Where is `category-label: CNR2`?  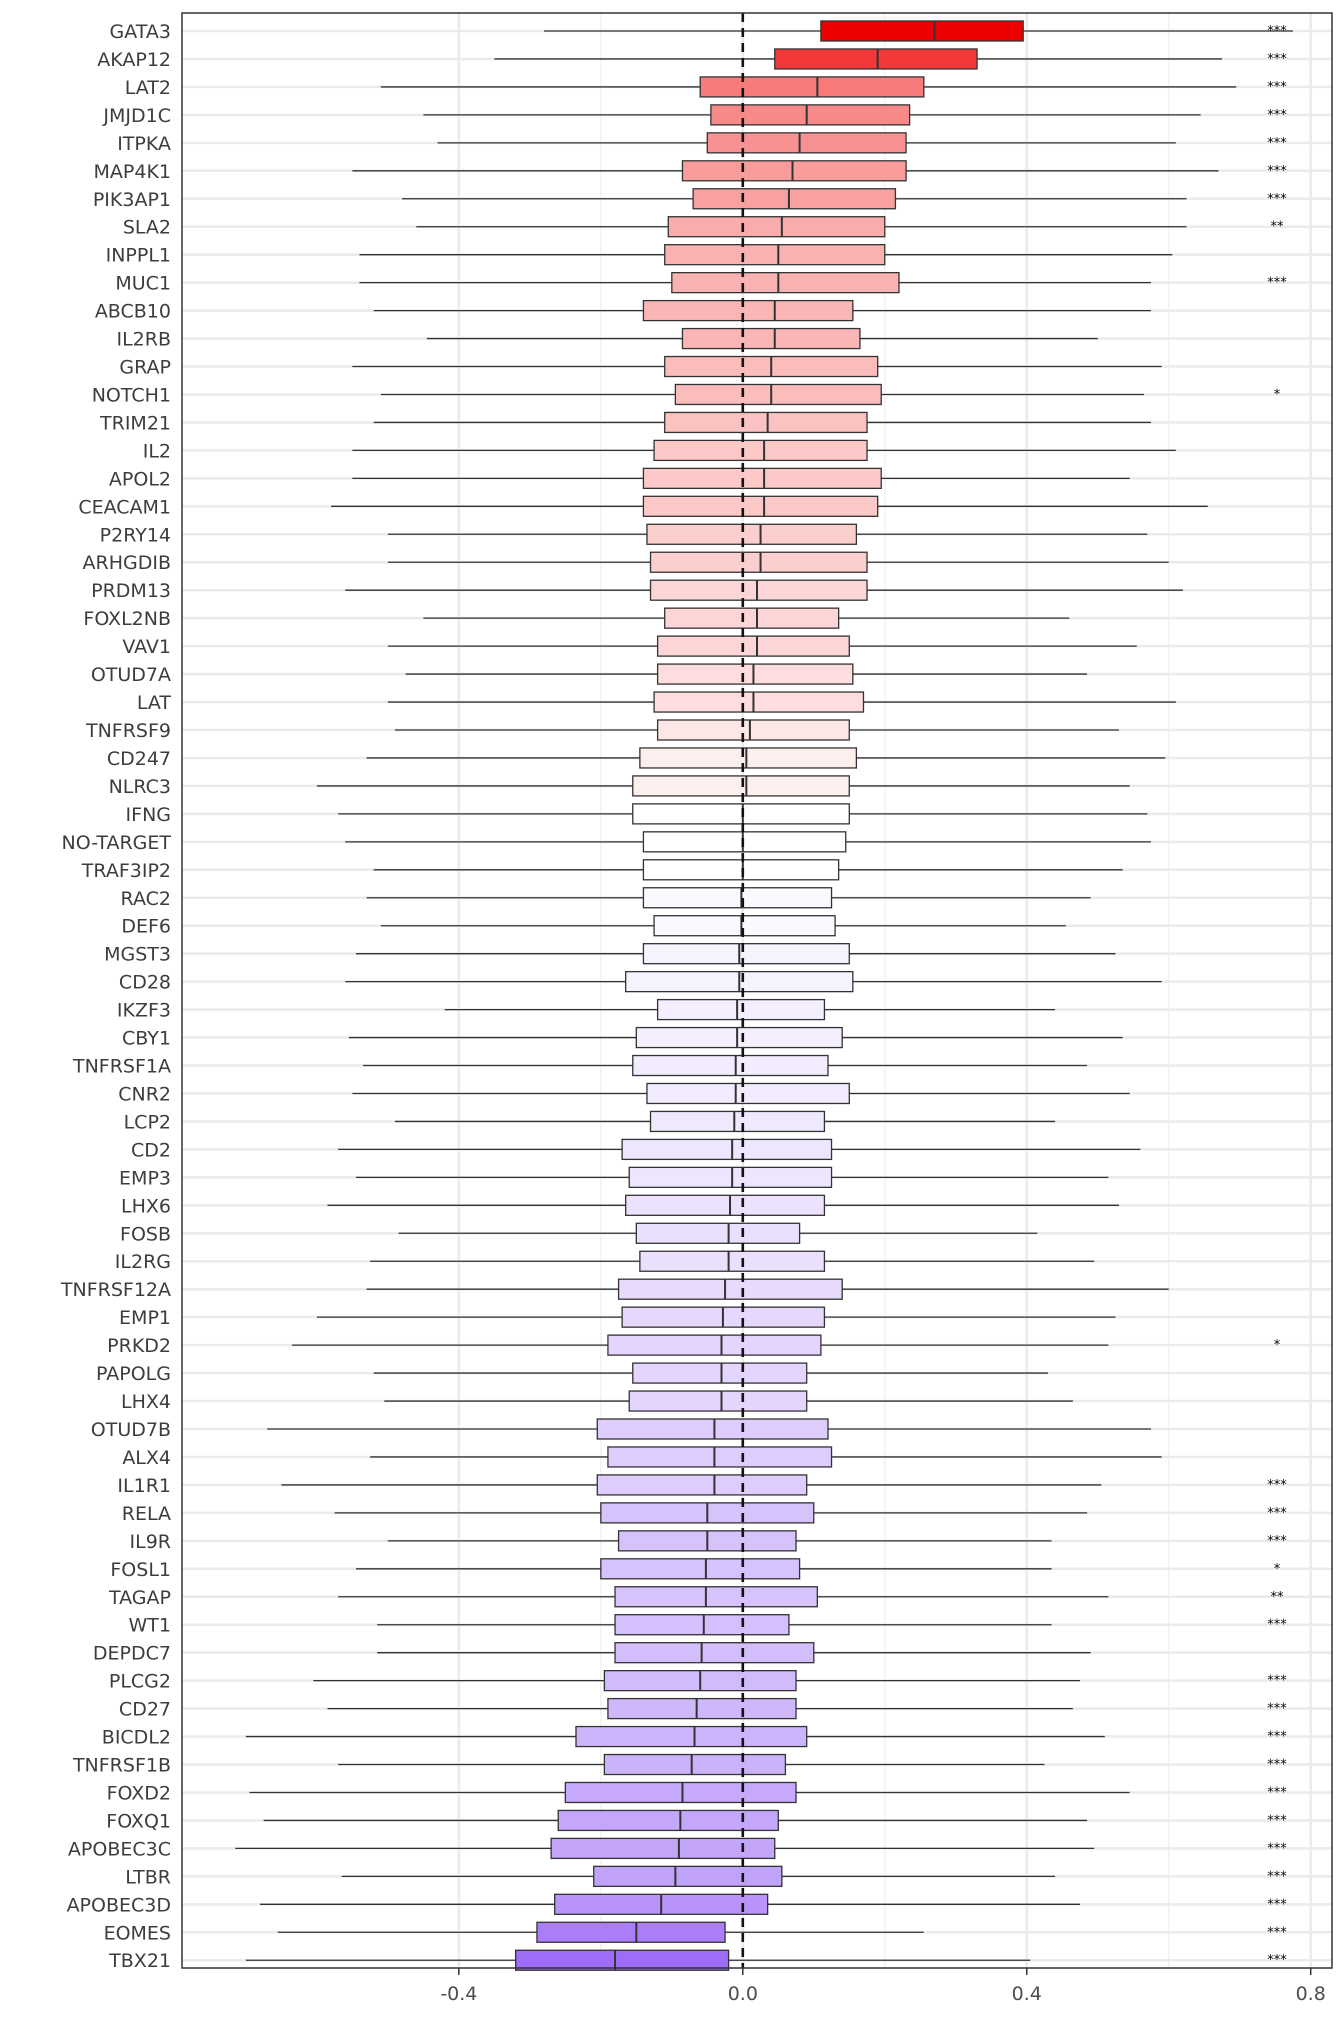 category-label: CNR2 is located at coordinates (144, 1094).